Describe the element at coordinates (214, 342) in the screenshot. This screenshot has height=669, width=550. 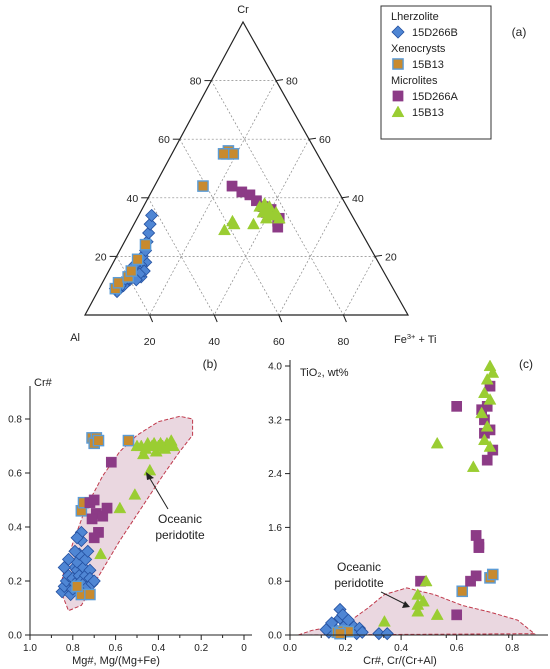
I see `ternary-tick-label-bottom: 40` at that location.